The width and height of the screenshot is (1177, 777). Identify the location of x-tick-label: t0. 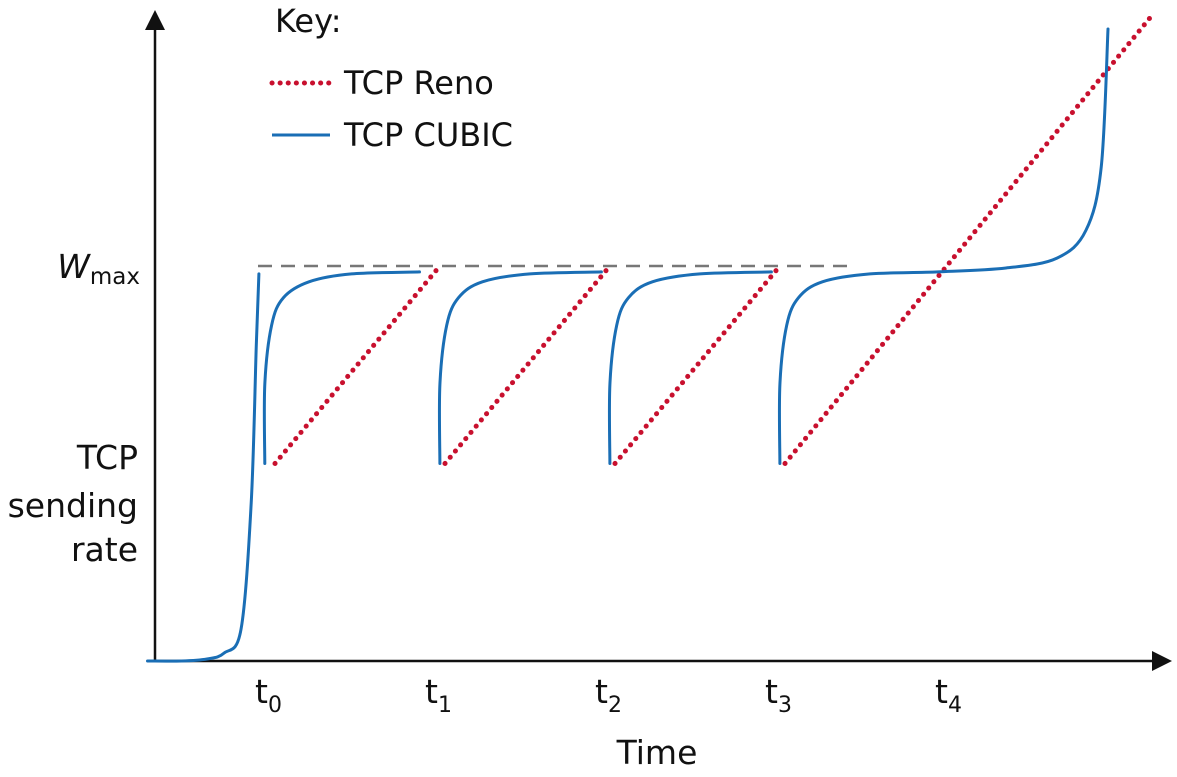
(268, 695).